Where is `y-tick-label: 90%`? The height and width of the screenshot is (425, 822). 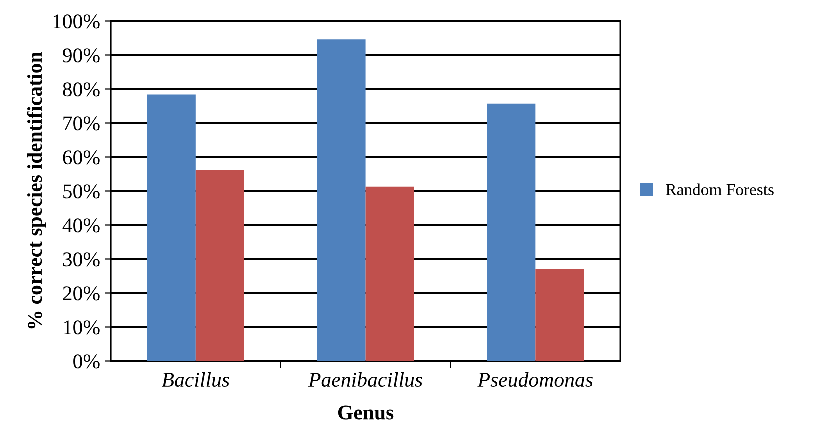 y-tick-label: 90% is located at coordinates (81, 55).